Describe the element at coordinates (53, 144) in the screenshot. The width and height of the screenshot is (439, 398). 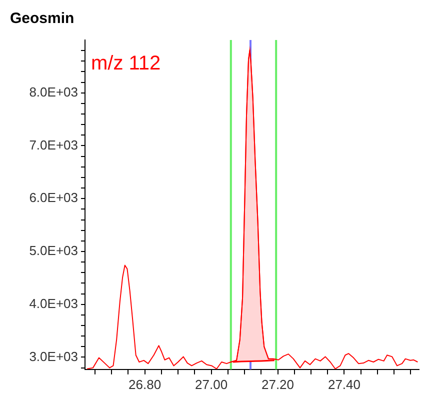
I see `y-tick-label: 7.0E+03` at that location.